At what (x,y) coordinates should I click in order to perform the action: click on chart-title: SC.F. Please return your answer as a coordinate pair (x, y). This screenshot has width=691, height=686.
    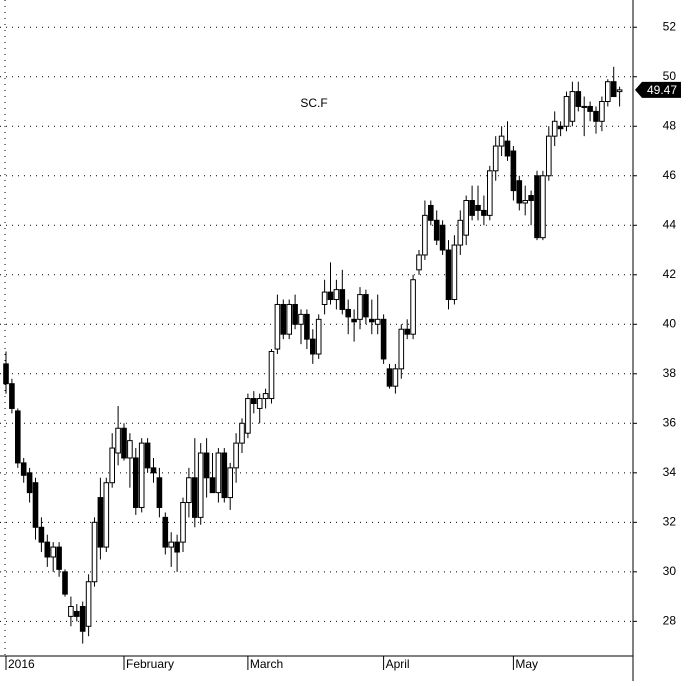
    Looking at the image, I should click on (313, 103).